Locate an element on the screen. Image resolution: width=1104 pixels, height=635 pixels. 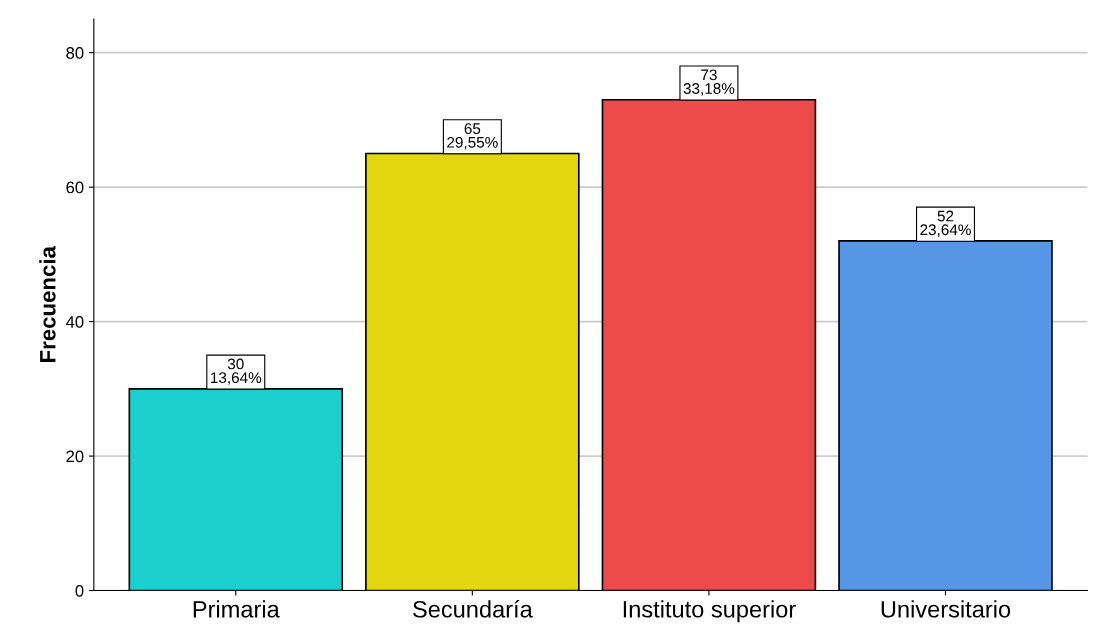
data-label: 30 13,64% is located at coordinates (236, 371).